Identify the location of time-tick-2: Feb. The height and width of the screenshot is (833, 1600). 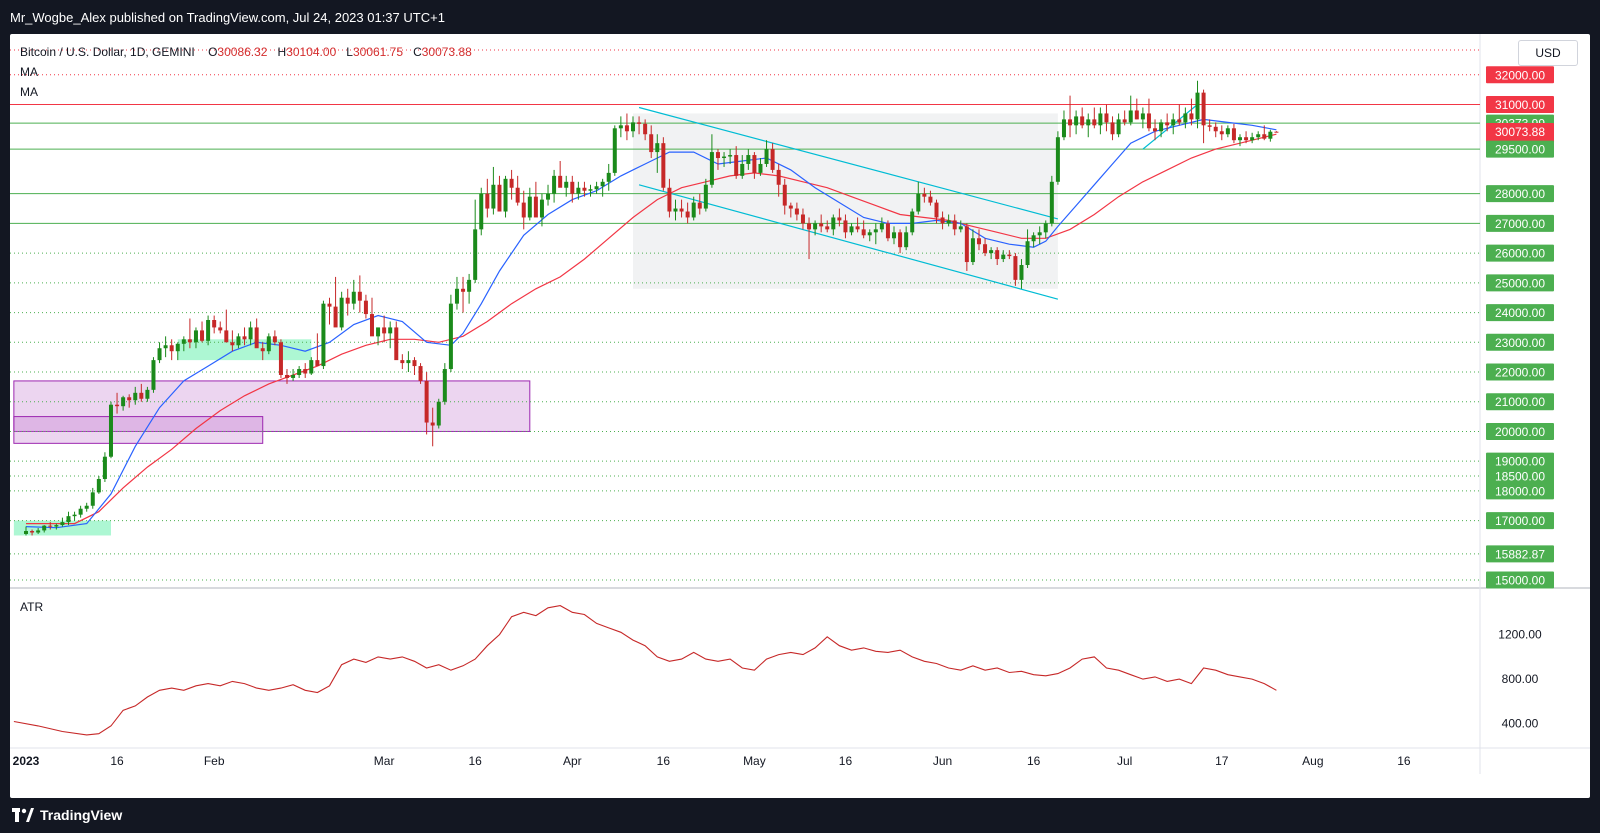
(214, 761).